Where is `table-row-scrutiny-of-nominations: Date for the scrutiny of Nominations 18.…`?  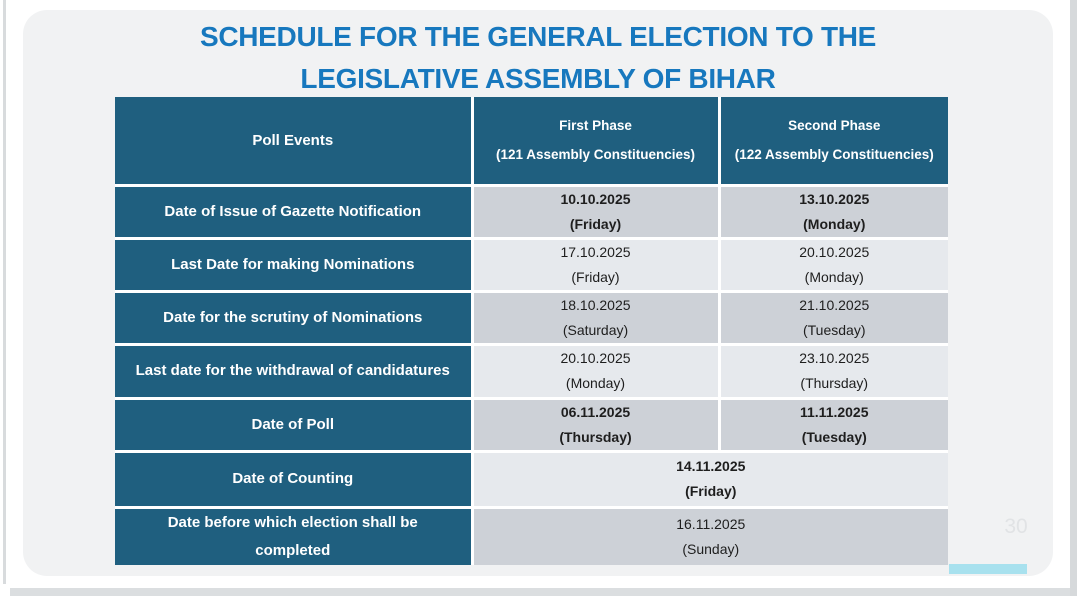 table-row-scrutiny-of-nominations: Date for the scrutiny of Nominations 18.… is located at coordinates (531, 317).